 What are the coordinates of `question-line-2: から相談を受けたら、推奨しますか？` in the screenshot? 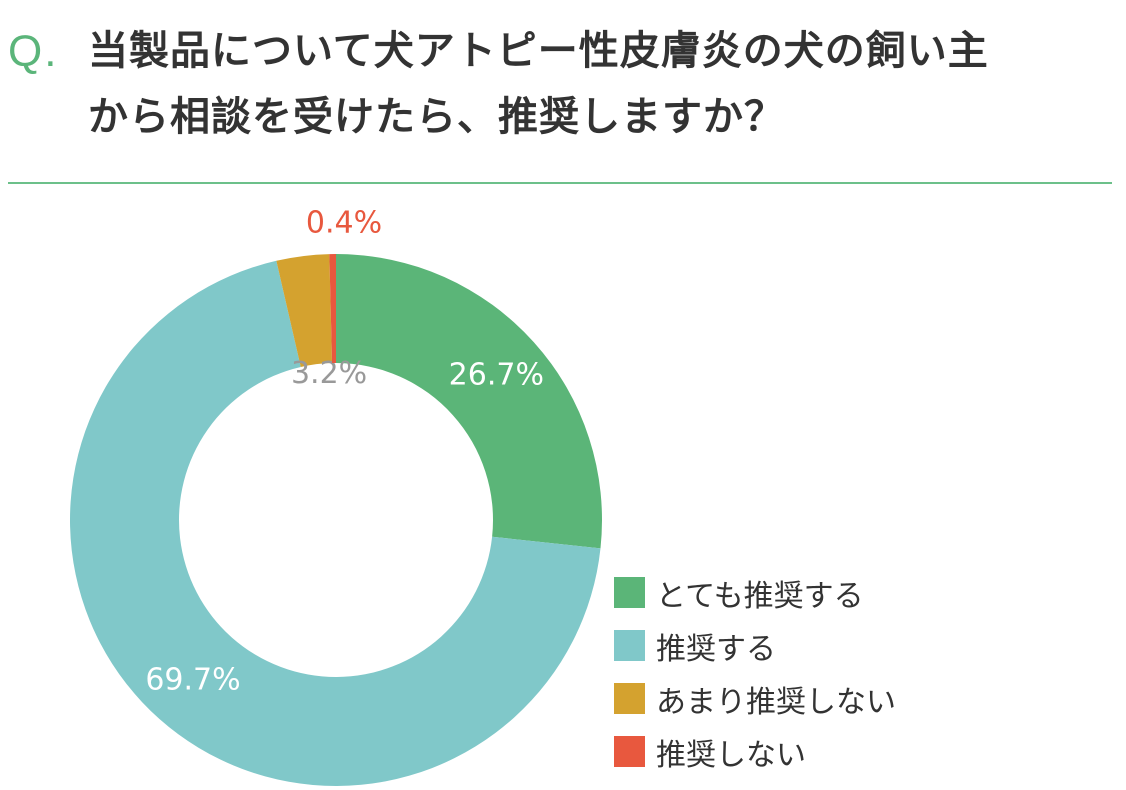 It's located at (436, 117).